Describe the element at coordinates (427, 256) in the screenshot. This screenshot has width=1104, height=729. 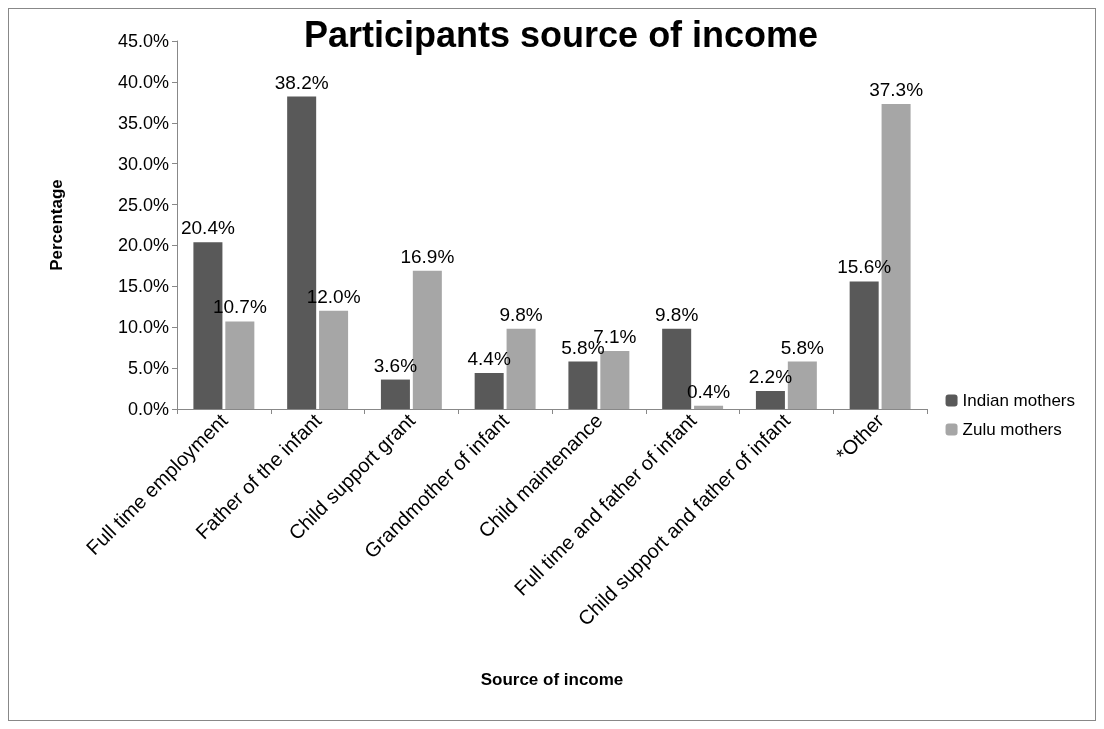
I see `data-label: 16.9%` at that location.